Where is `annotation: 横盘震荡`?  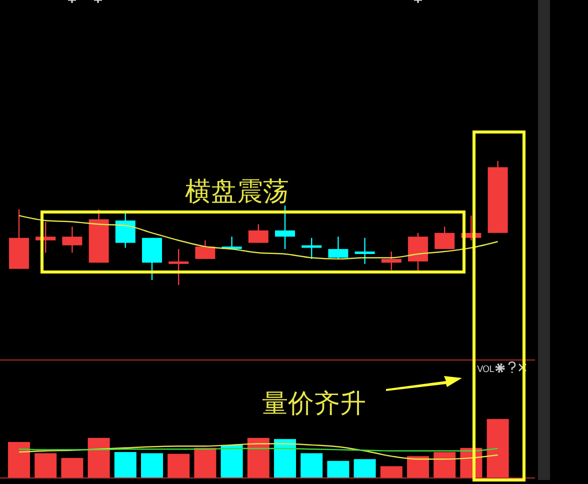
annotation: 横盘震荡 is located at coordinates (237, 192).